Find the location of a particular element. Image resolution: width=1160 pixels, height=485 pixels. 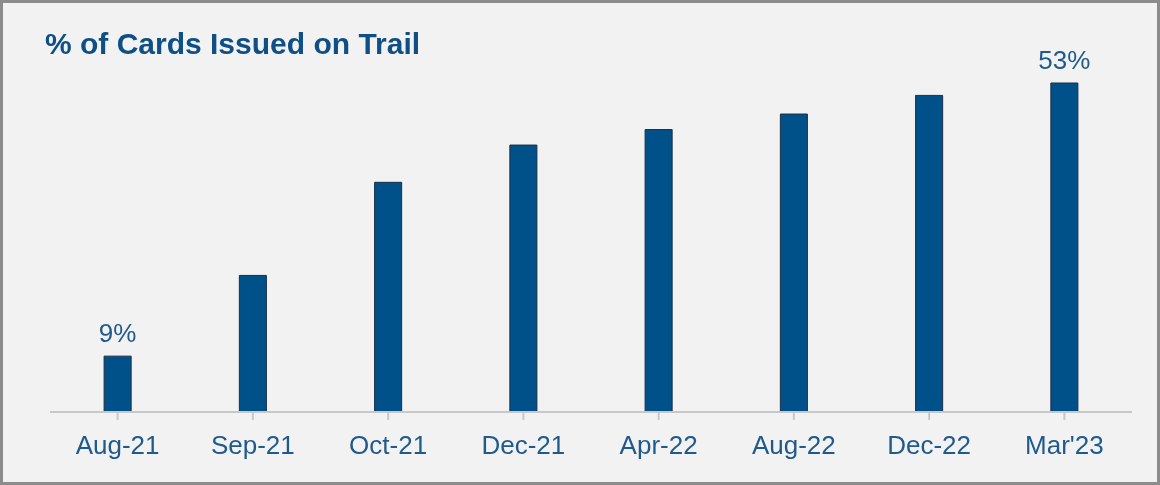

x-tick-label: Apr-22 is located at coordinates (658, 445).